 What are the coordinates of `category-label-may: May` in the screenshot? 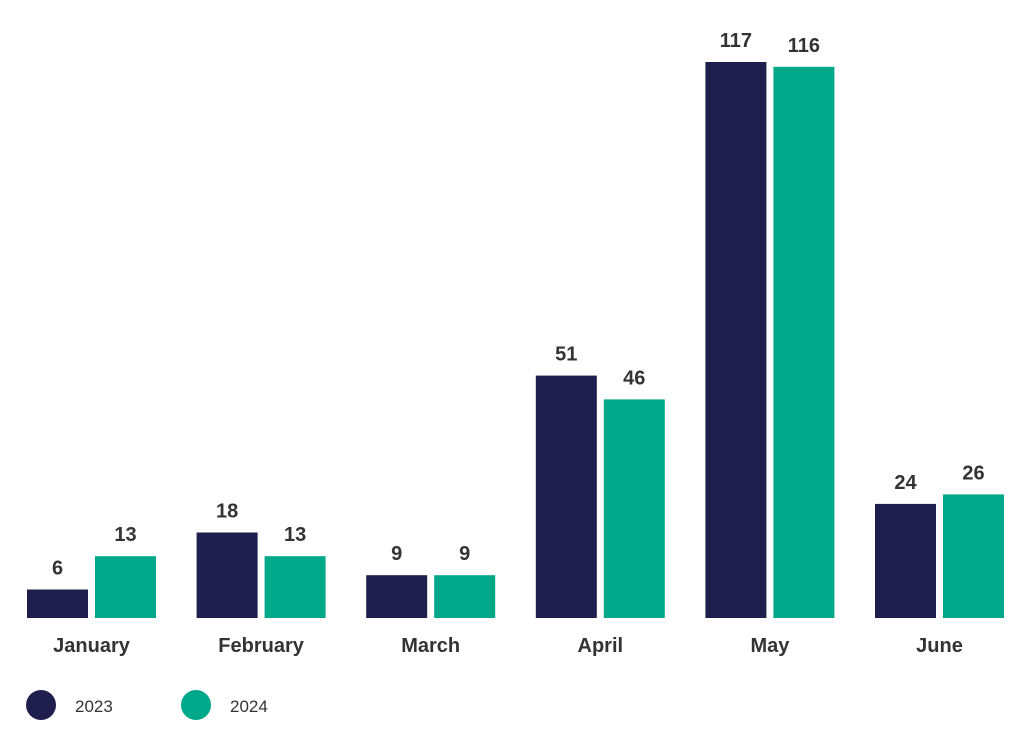 It's located at (770, 646).